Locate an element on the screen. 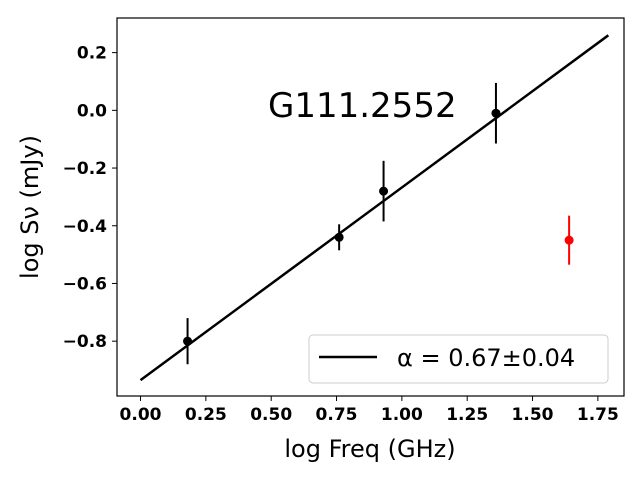 The image size is (640, 480). y-tick-label: −0.2 is located at coordinates (85, 169).